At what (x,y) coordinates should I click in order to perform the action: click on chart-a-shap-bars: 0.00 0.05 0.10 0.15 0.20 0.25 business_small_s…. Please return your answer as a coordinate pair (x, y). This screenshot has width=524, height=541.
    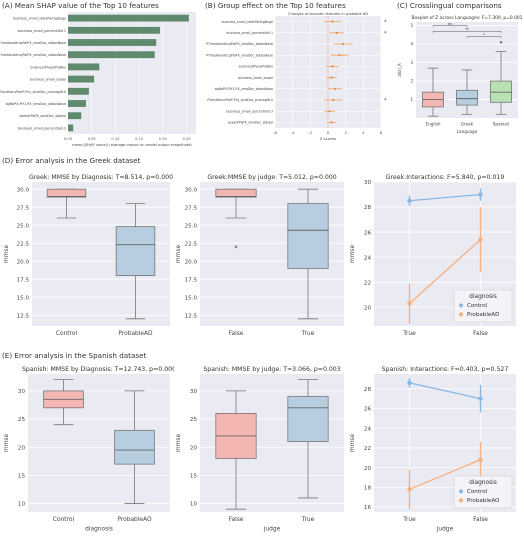
    Looking at the image, I should click on (98, 79).